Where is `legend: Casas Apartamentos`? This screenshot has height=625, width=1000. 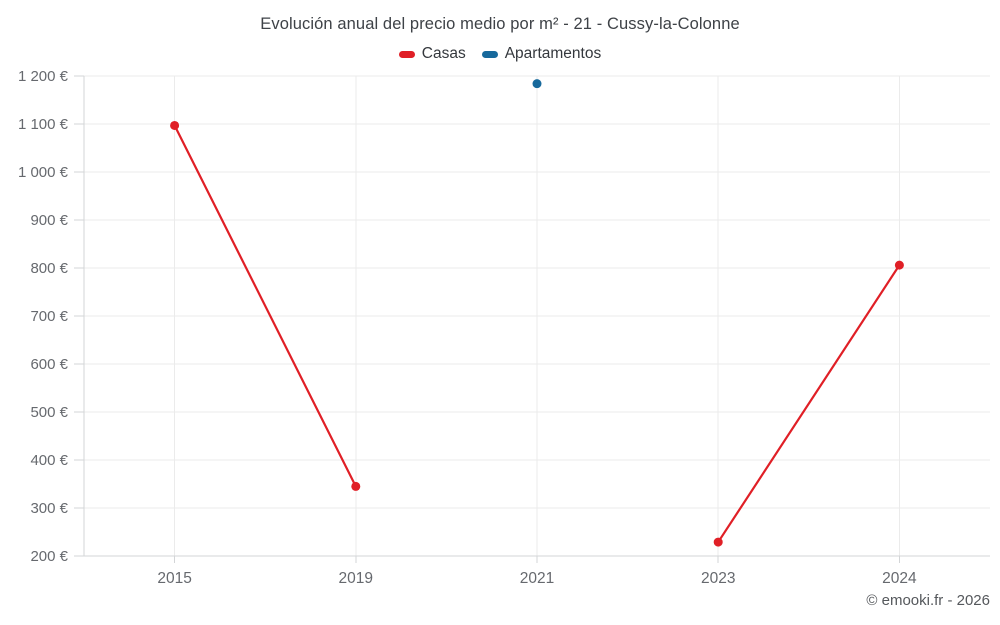
legend: Casas Apartamentos is located at coordinates (500, 54).